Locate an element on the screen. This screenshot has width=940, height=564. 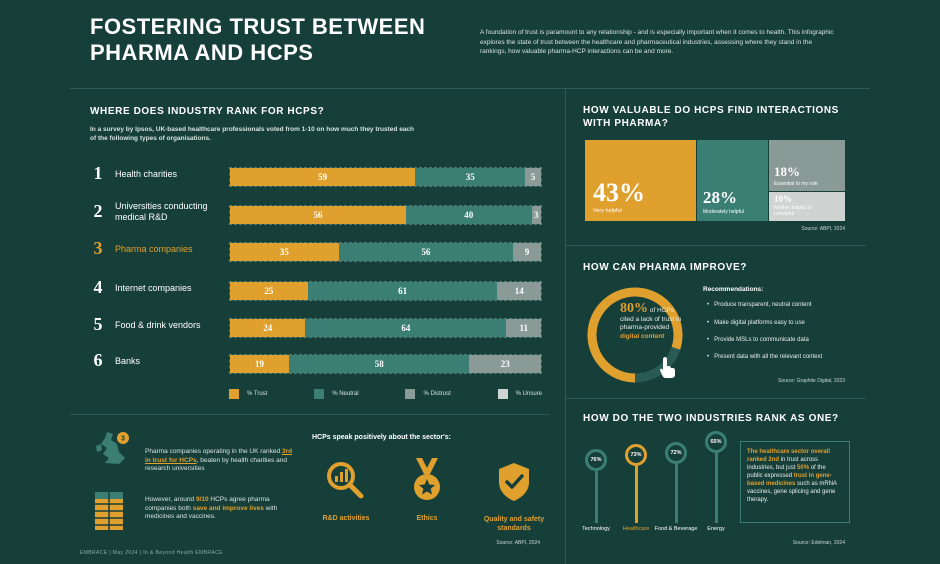
tile-pct: 28% is located at coordinates (720, 197).